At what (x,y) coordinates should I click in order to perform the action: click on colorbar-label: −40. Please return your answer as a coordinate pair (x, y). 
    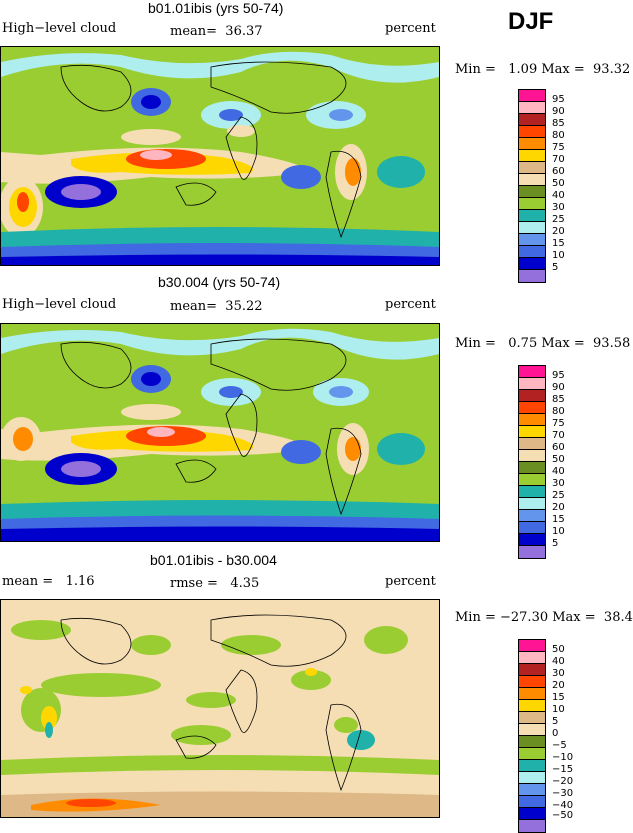
    Looking at the image, I should click on (563, 805).